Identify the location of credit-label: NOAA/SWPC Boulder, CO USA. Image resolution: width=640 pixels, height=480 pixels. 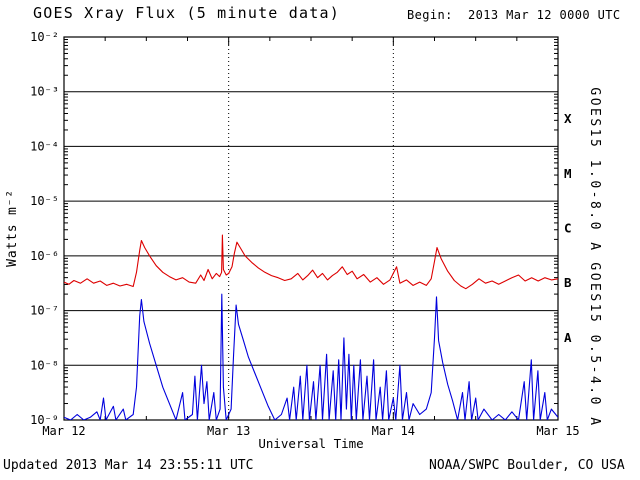
(527, 465).